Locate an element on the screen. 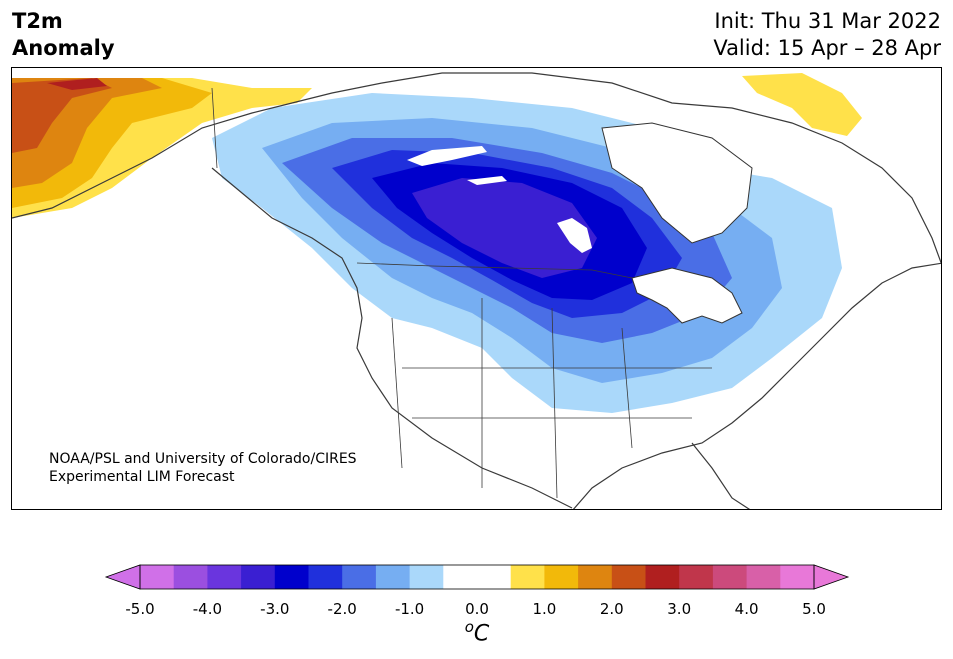 This screenshot has height=659, width=953. colorbar-extend-max is located at coordinates (831, 577).